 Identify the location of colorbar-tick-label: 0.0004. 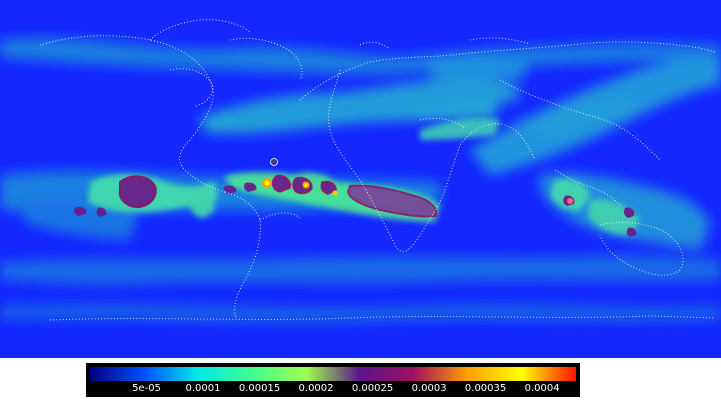
(542, 388).